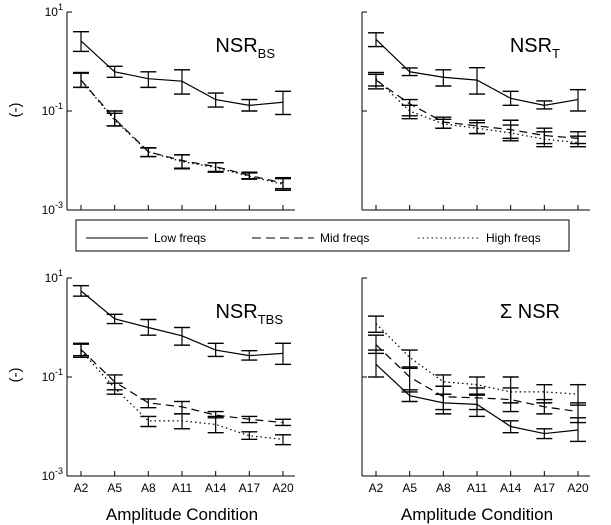 The width and height of the screenshot is (611, 525). Describe the element at coordinates (249, 314) in the screenshot. I see `panel-title: NSRTBS` at that location.